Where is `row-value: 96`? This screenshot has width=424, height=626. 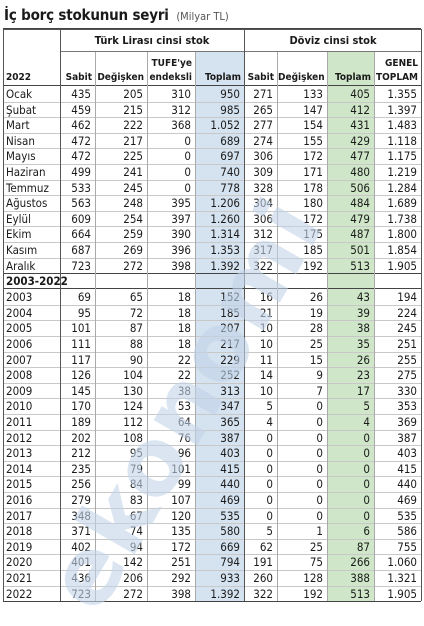 row-value: 96 is located at coordinates (184, 453).